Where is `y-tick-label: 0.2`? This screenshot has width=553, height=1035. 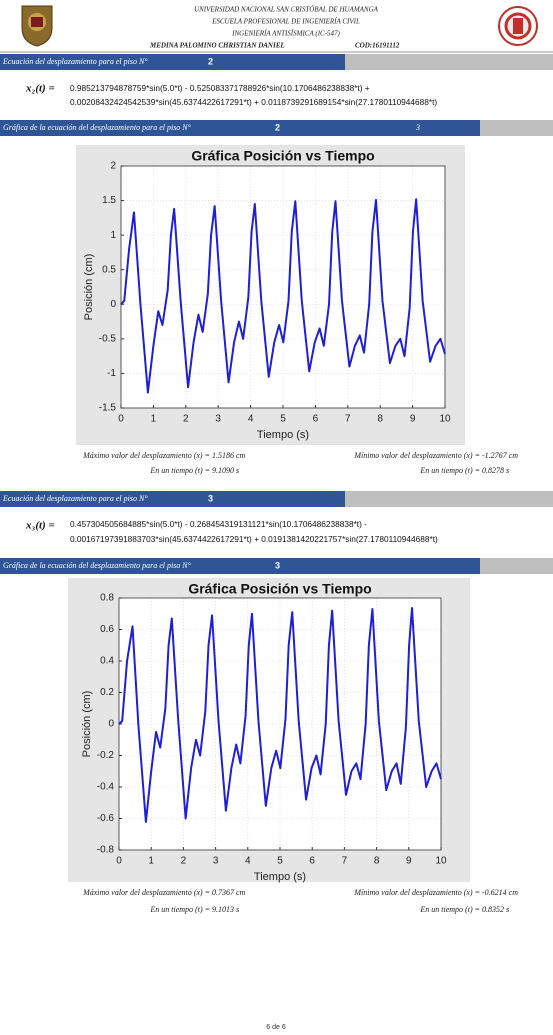 y-tick-label: 0.2 is located at coordinates (107, 692).